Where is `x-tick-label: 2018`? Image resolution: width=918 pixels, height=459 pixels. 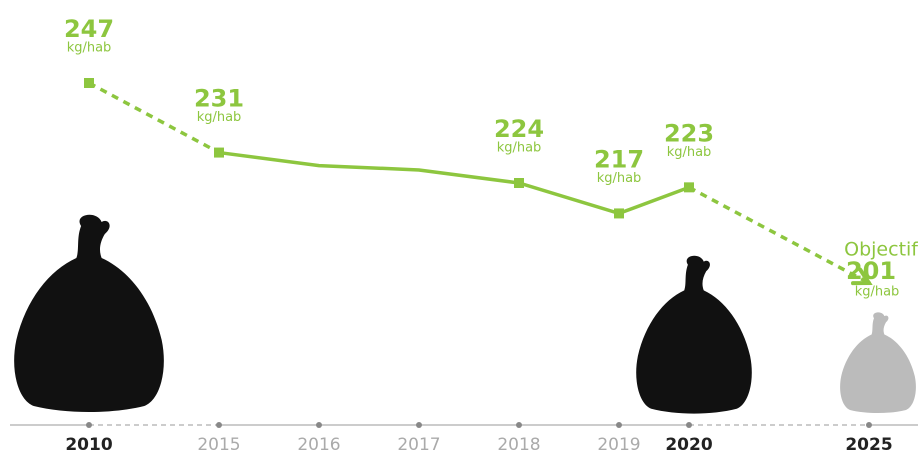 x-tick-label: 2018 is located at coordinates (518, 445).